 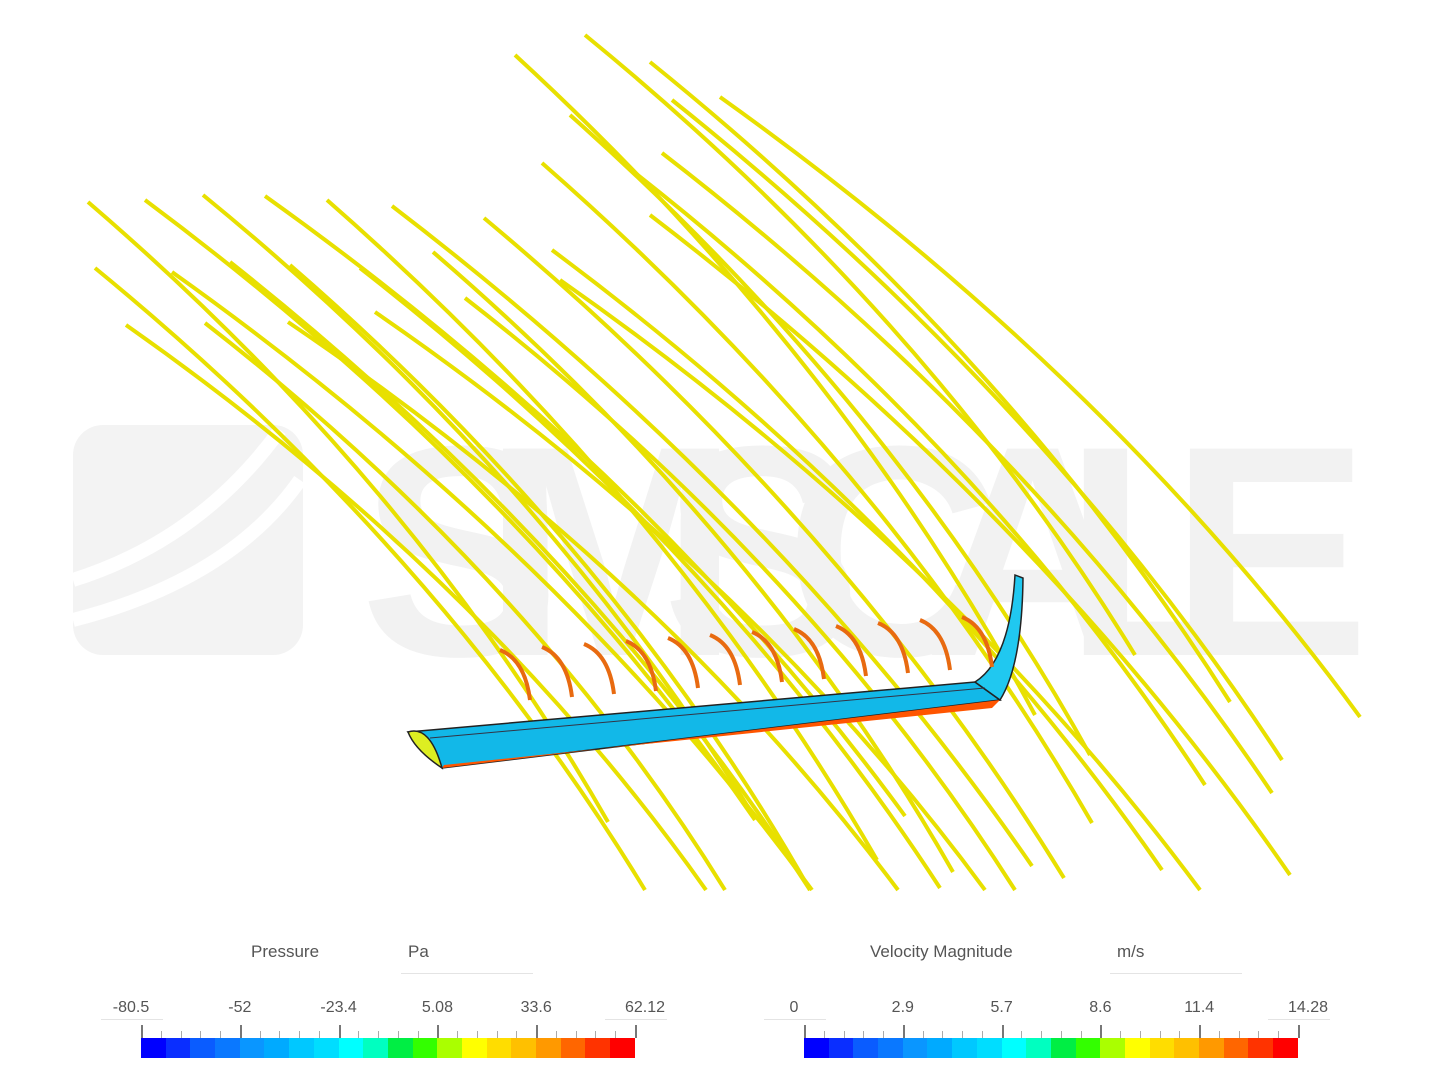 I want to click on tick-label: 5.08, so click(x=437, y=1007).